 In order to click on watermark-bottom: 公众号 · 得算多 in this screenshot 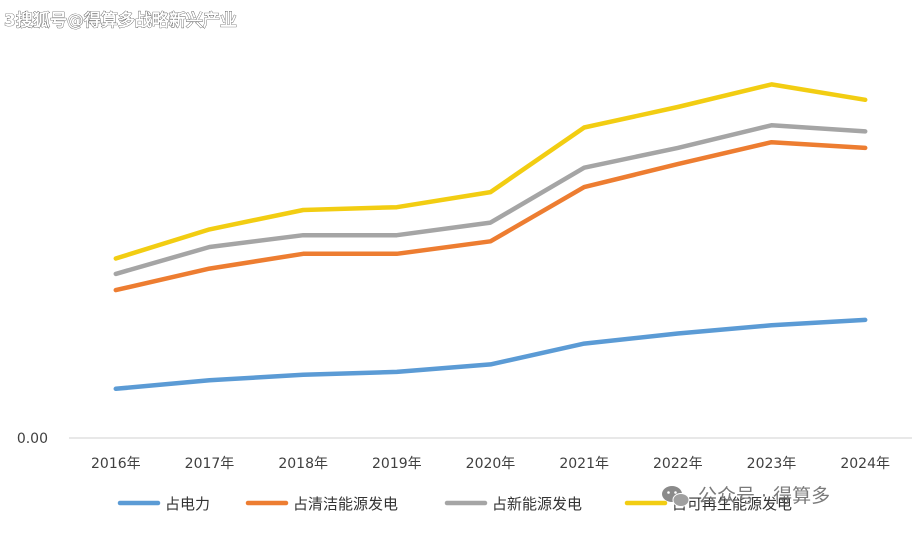, I will do `click(746, 496)`.